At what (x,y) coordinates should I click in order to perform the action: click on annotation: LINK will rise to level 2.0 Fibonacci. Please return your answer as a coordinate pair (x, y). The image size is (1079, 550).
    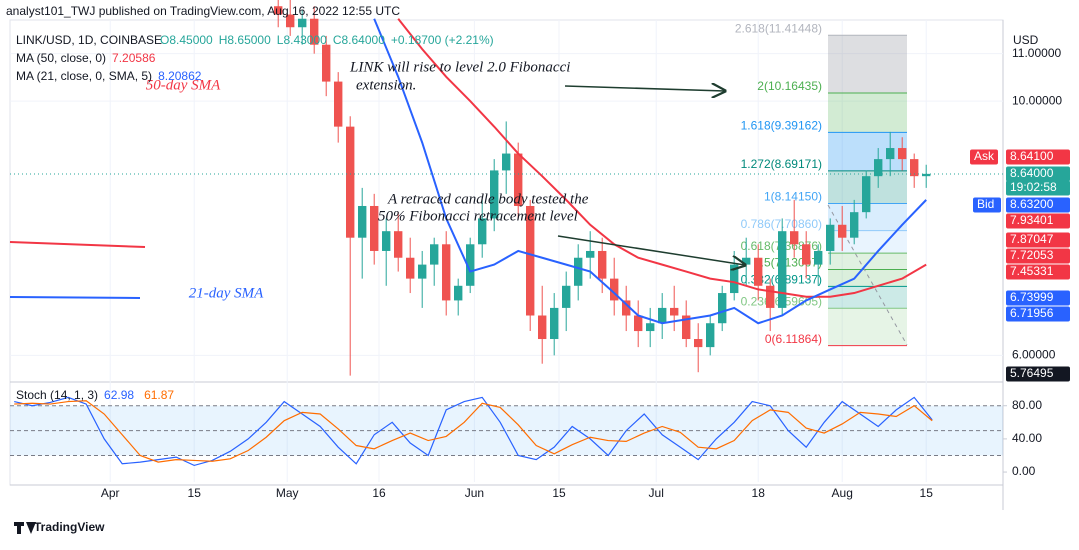
    Looking at the image, I should click on (459, 67).